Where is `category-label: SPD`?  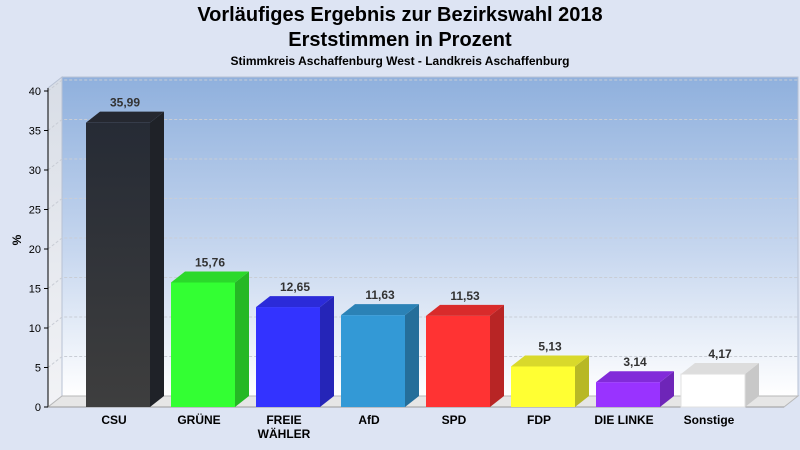 category-label: SPD is located at coordinates (454, 420).